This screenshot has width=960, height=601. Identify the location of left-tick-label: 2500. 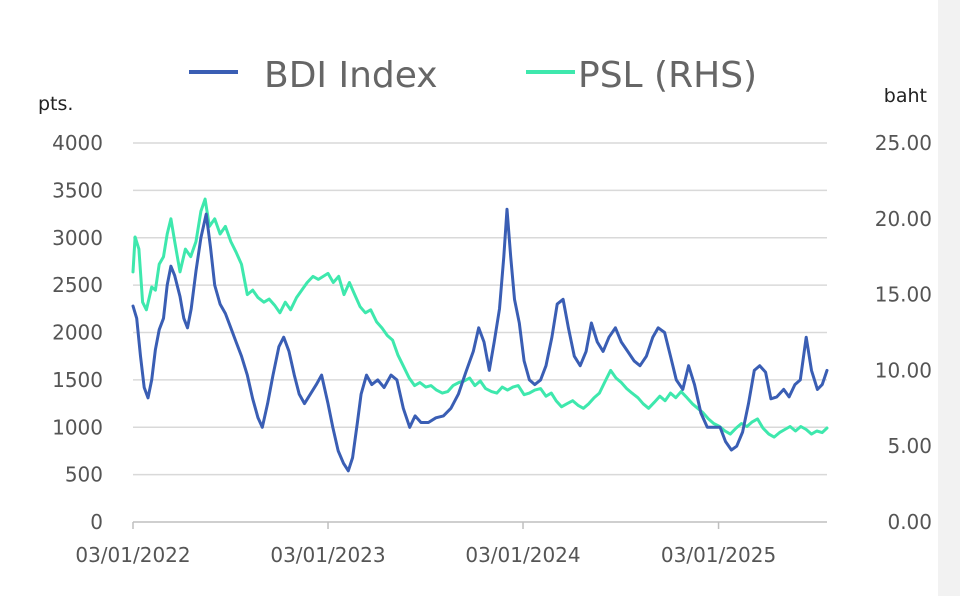
(77, 285).